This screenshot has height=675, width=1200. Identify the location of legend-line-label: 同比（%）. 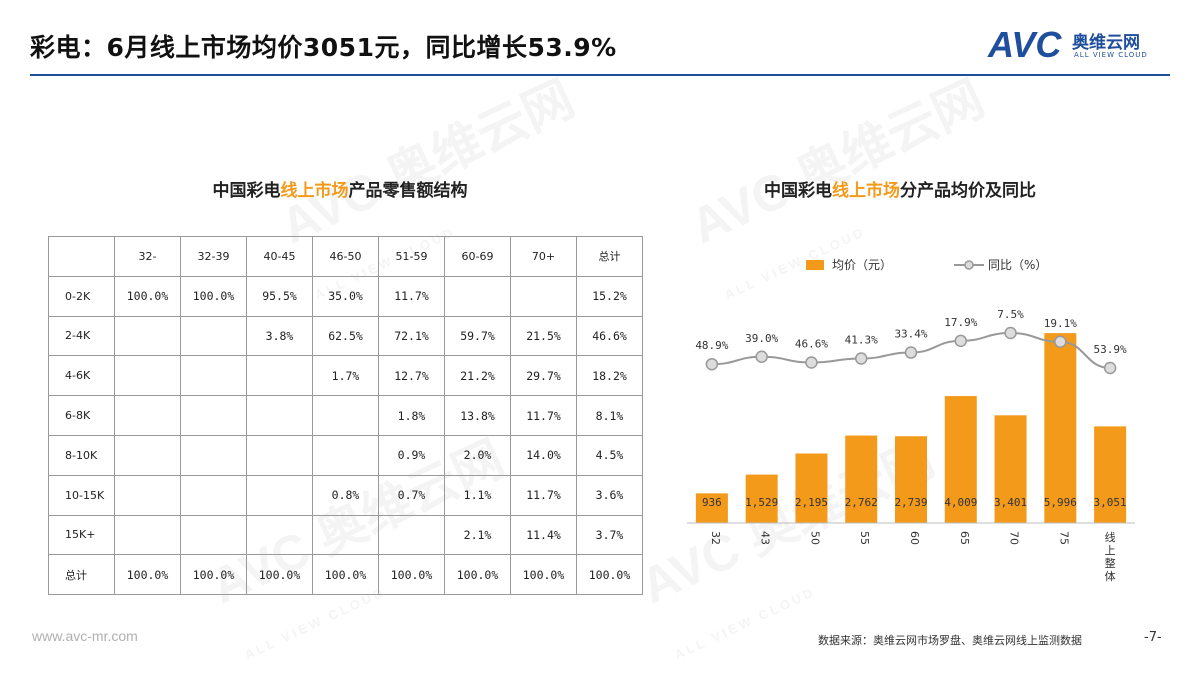
(1018, 265).